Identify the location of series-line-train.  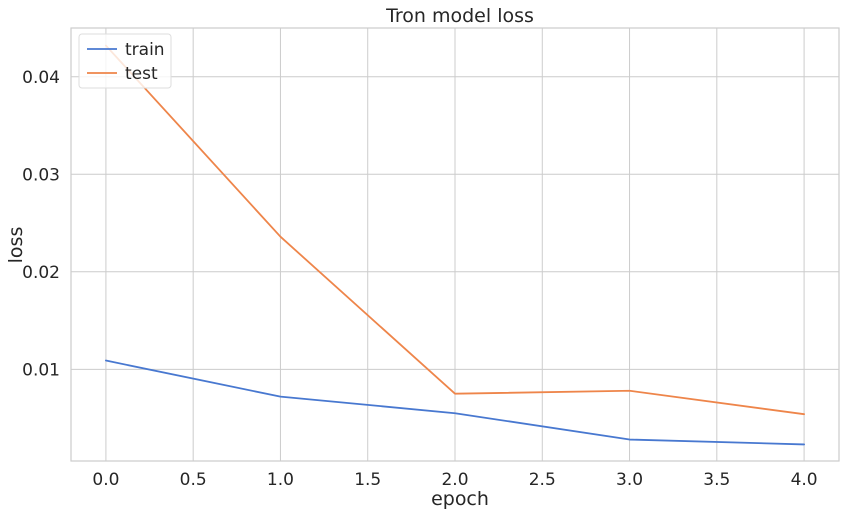
(455, 402).